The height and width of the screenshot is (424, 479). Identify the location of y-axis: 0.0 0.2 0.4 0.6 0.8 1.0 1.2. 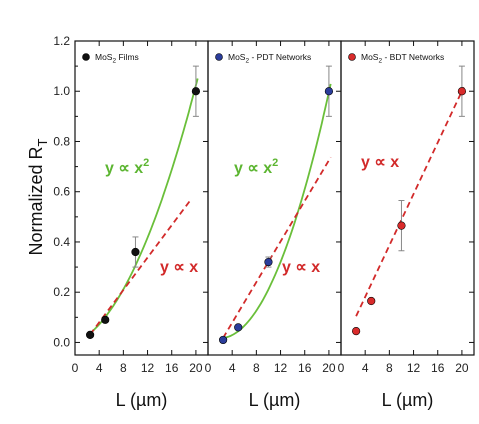
(66, 191).